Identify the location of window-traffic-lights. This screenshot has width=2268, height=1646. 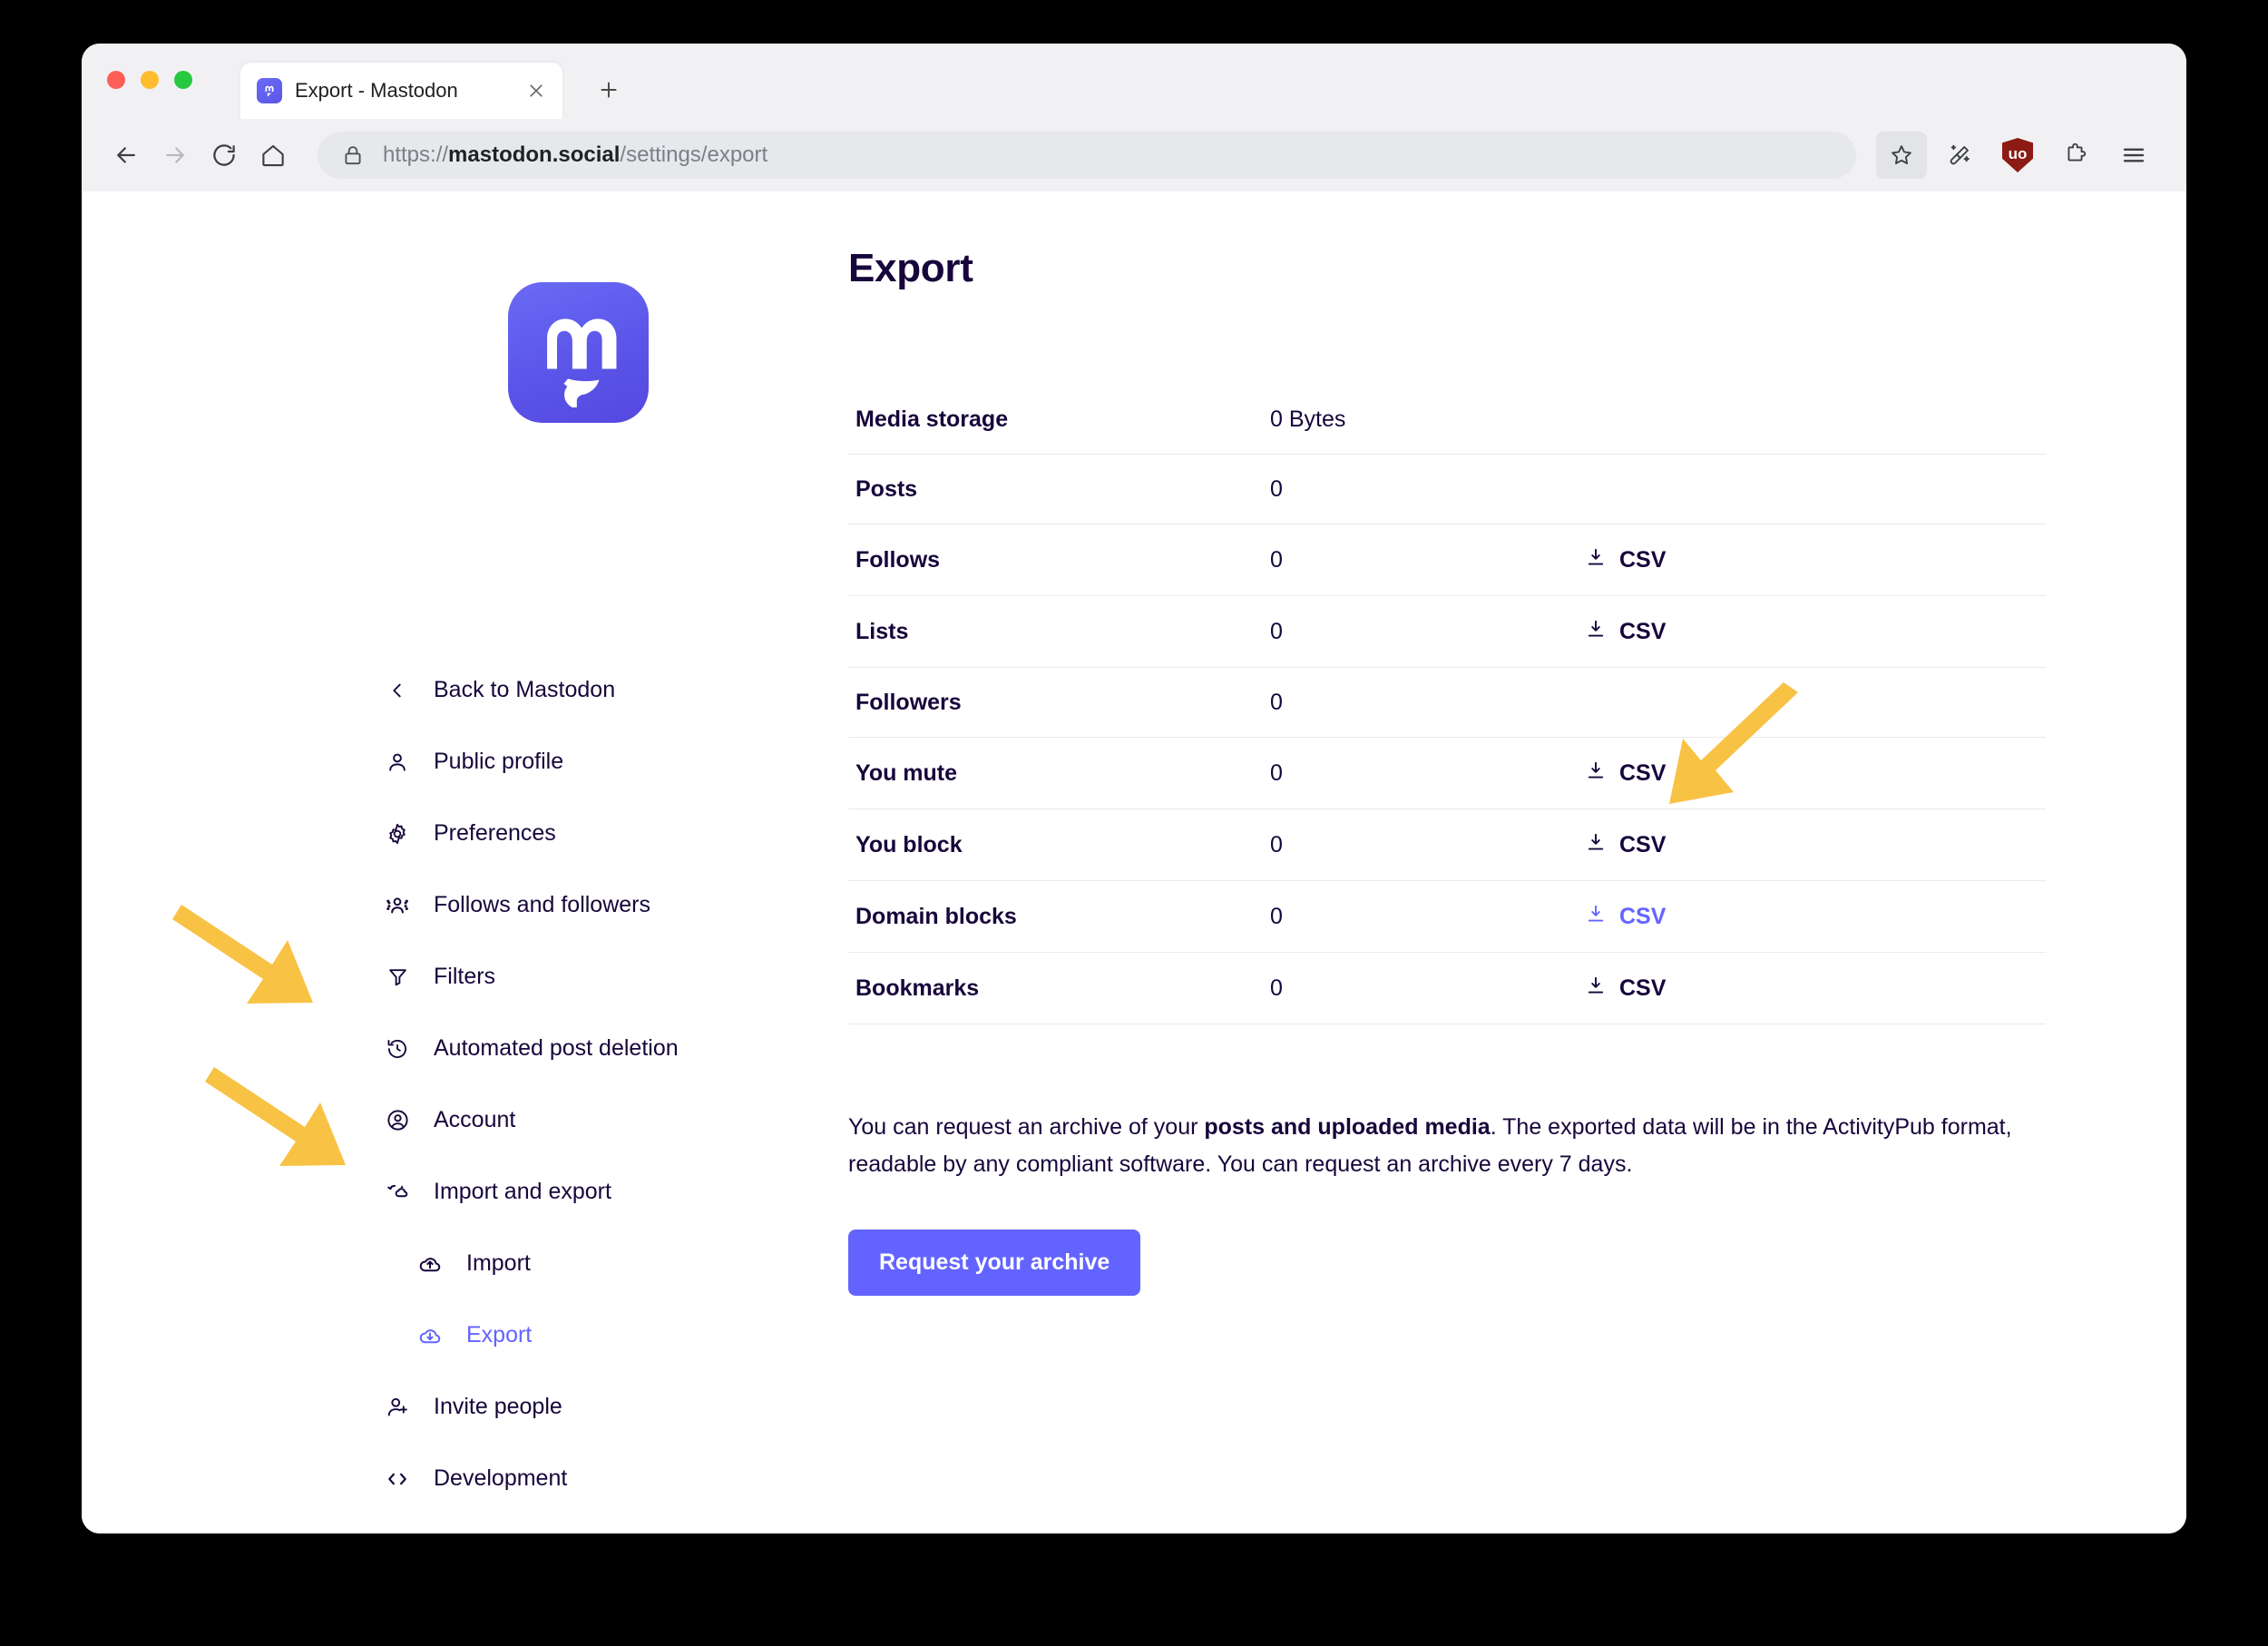
(150, 80).